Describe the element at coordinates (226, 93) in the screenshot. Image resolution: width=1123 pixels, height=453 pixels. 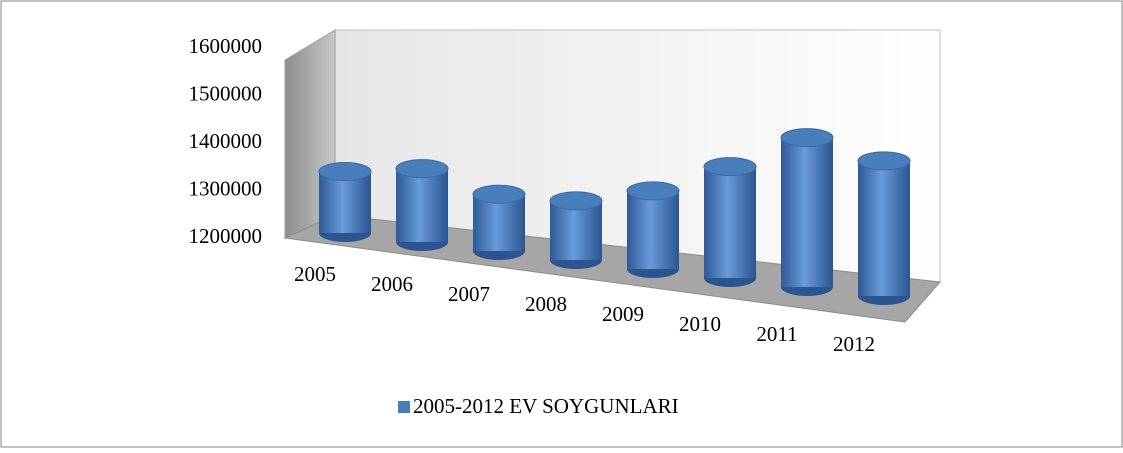
I see `y-tick-label: 1500000` at that location.